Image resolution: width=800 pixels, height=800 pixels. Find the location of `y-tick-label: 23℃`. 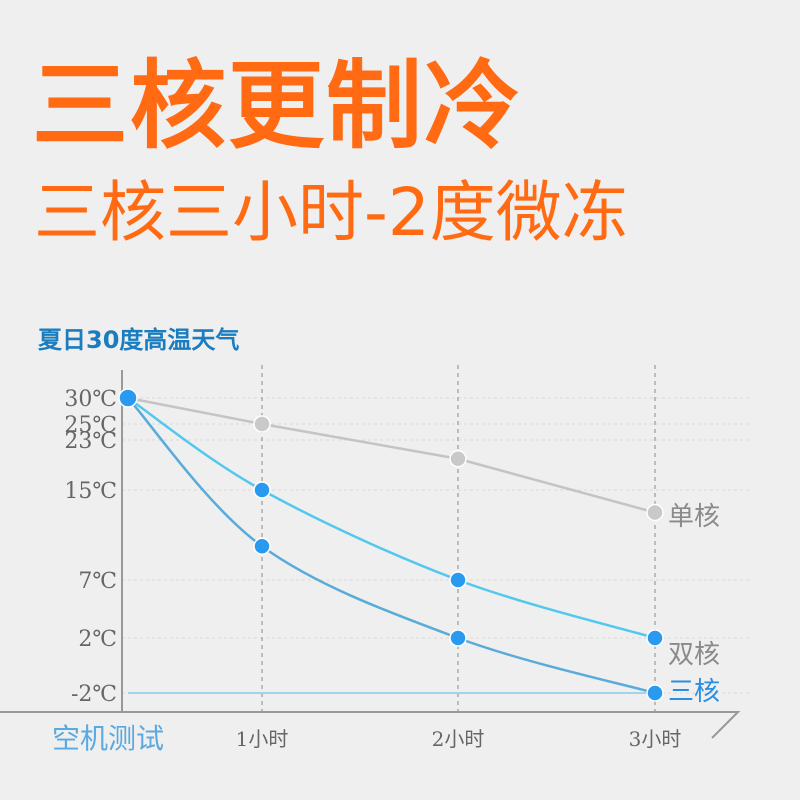

y-tick-label: 23℃ is located at coordinates (90, 441).